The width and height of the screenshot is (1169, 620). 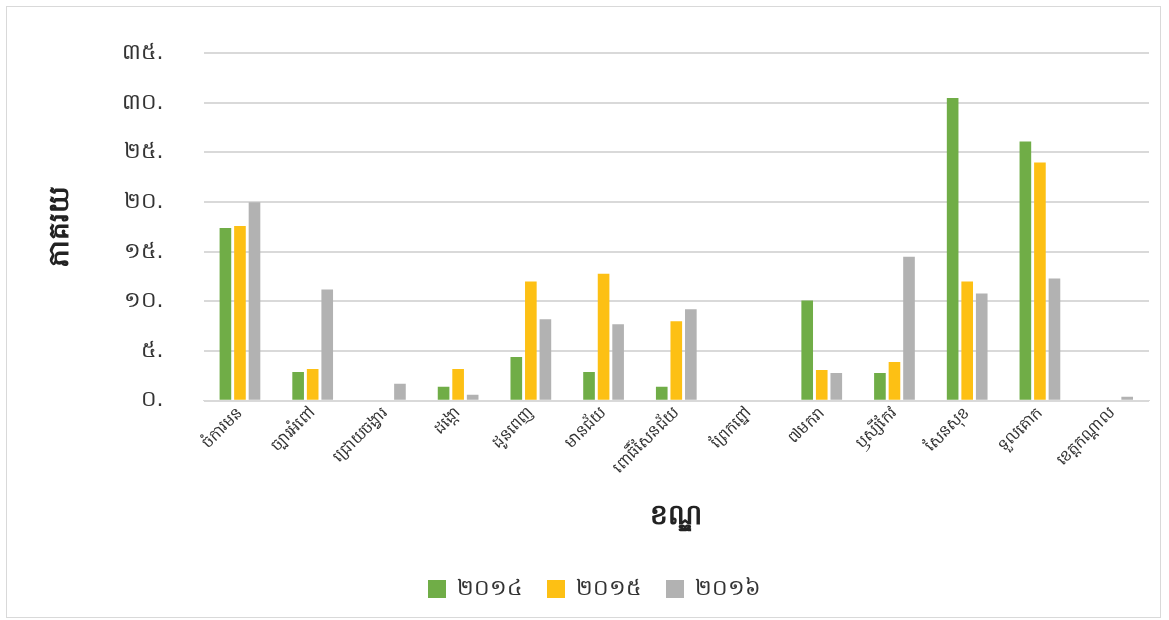 I want to click on y-tick-label: ៣៥., so click(x=142, y=51).